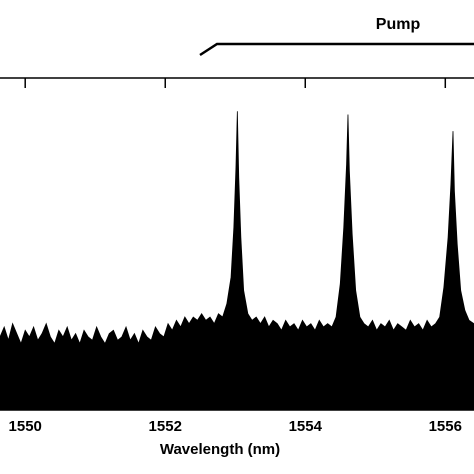 This screenshot has width=474, height=474. Describe the element at coordinates (220, 449) in the screenshot. I see `x-axis-label: Wavelength (nm)` at that location.